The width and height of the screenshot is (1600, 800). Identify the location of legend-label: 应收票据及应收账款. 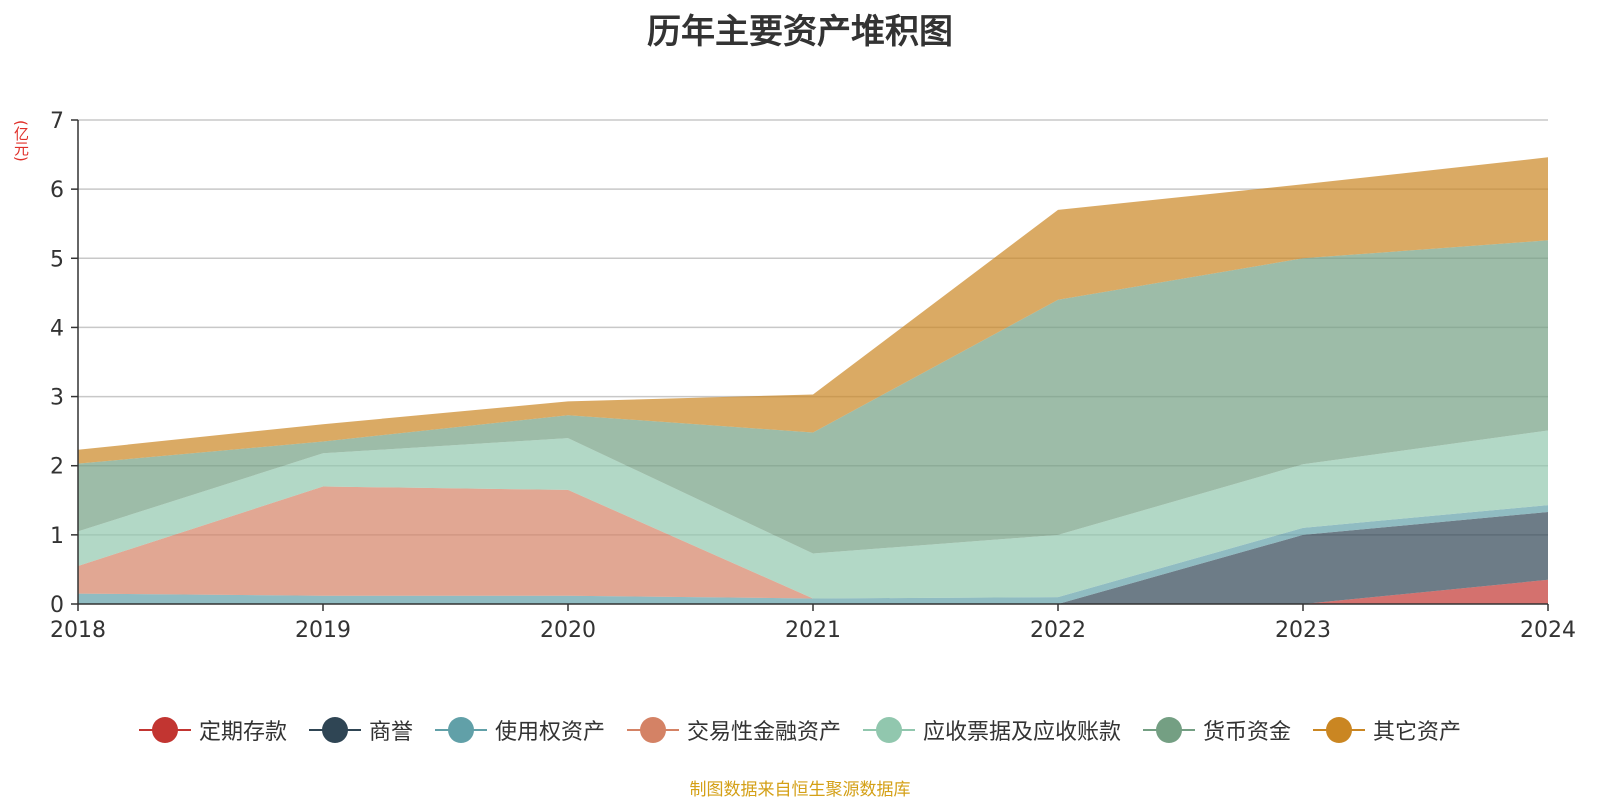
(1022, 732).